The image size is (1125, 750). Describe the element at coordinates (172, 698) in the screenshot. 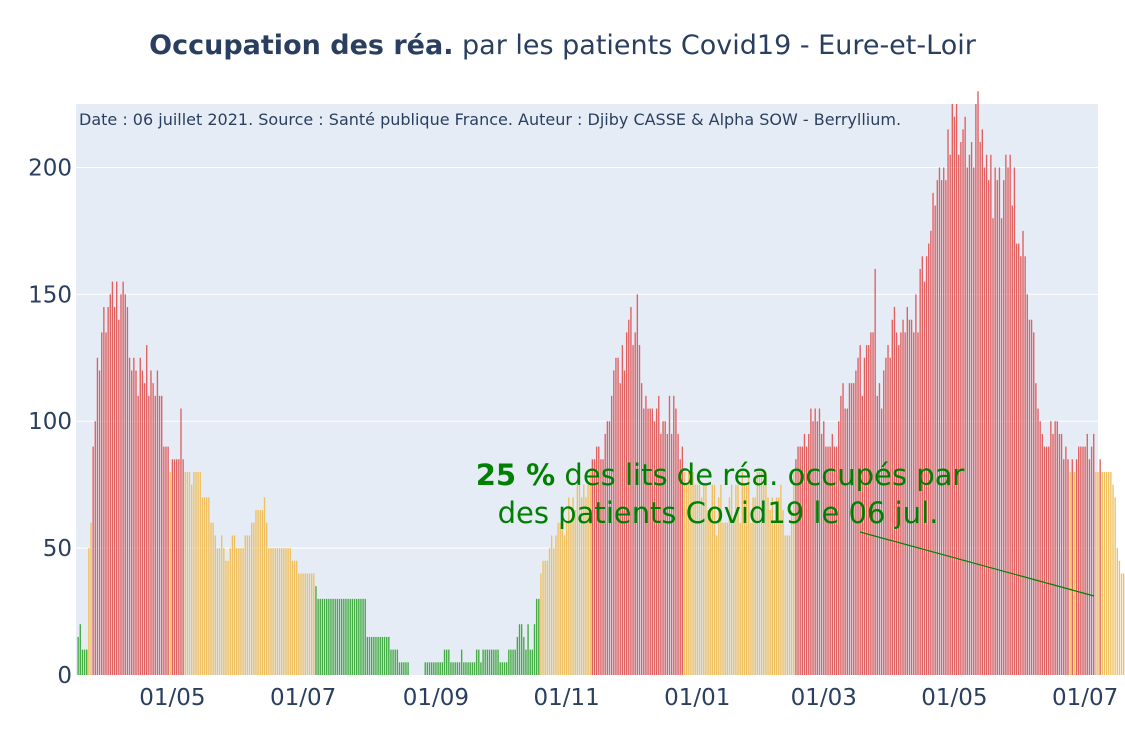

I see `x-tick-label: 01/05` at that location.